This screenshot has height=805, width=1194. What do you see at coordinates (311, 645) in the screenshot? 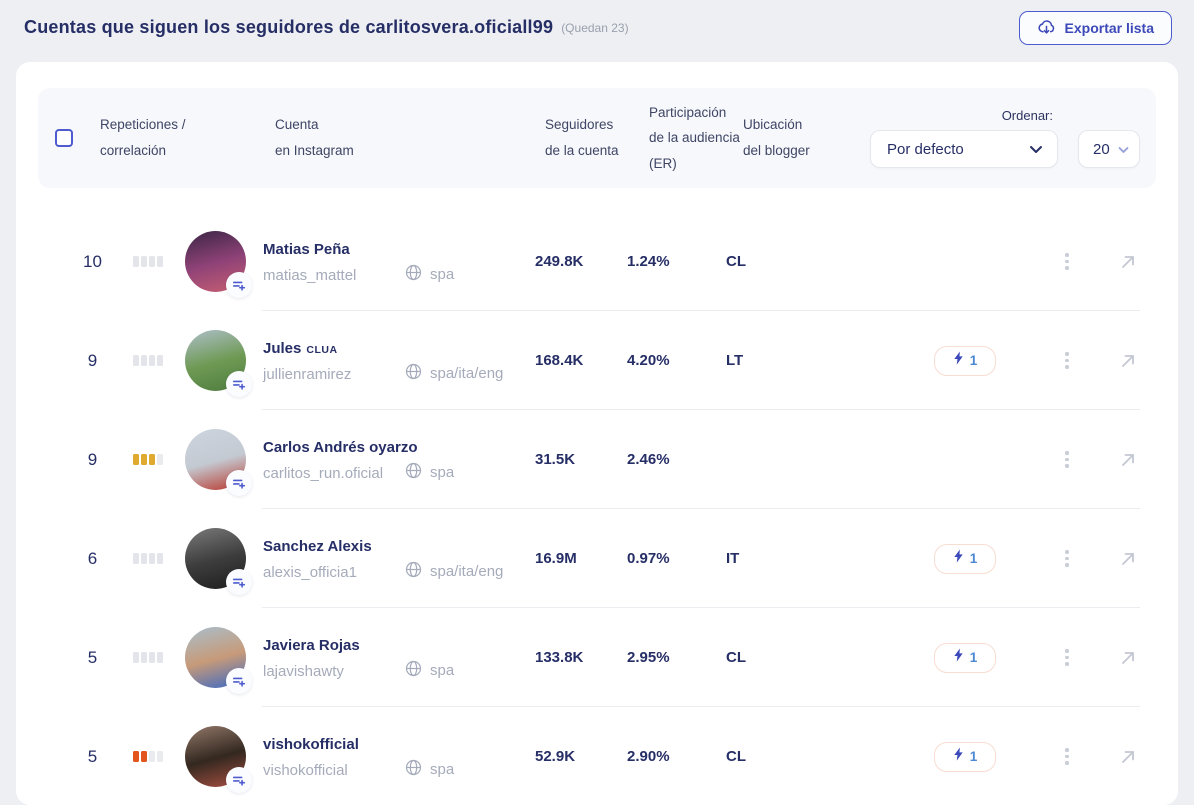
I see `account-name: Javiera Rojas` at bounding box center [311, 645].